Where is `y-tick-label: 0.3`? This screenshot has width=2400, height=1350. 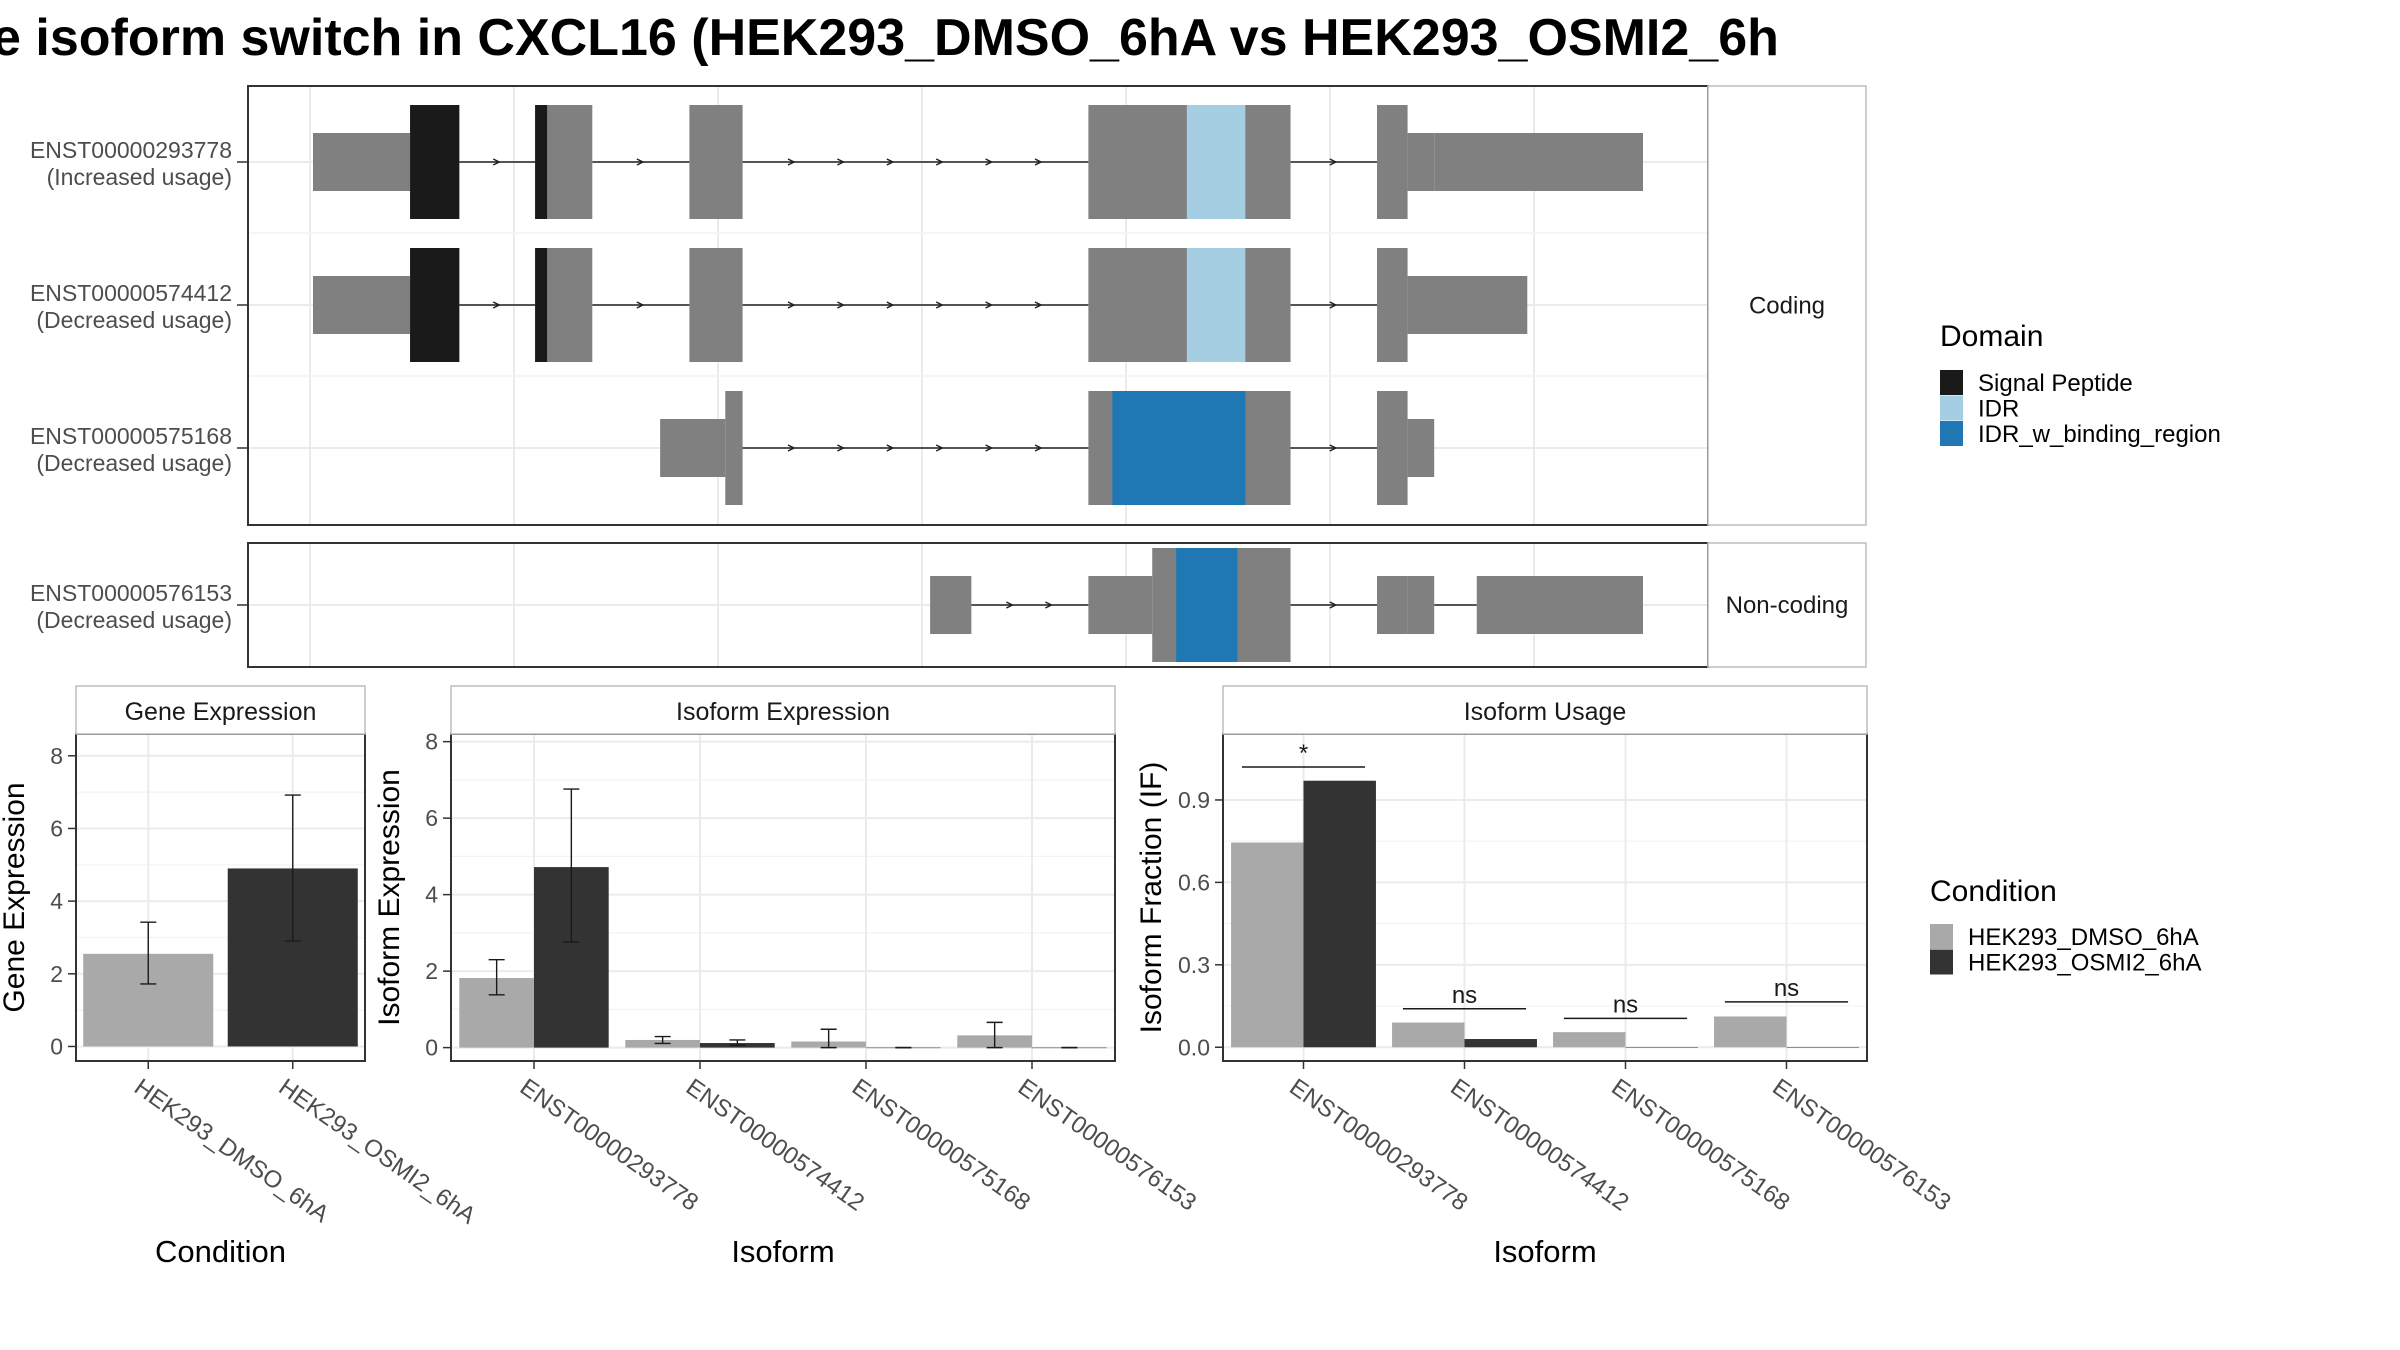 y-tick-label: 0.3 is located at coordinates (1194, 965).